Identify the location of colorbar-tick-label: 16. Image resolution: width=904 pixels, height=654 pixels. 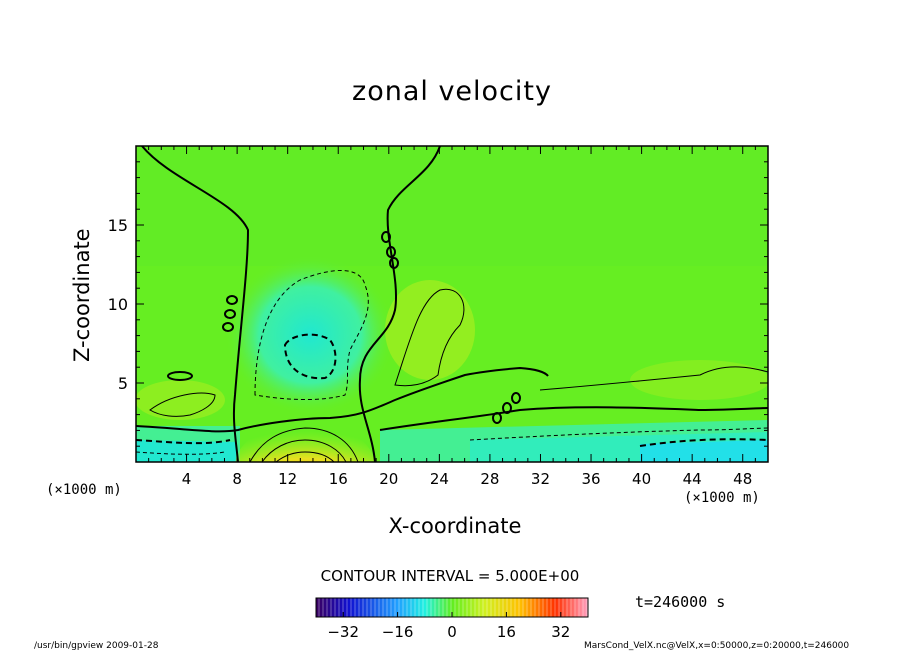
(506, 632).